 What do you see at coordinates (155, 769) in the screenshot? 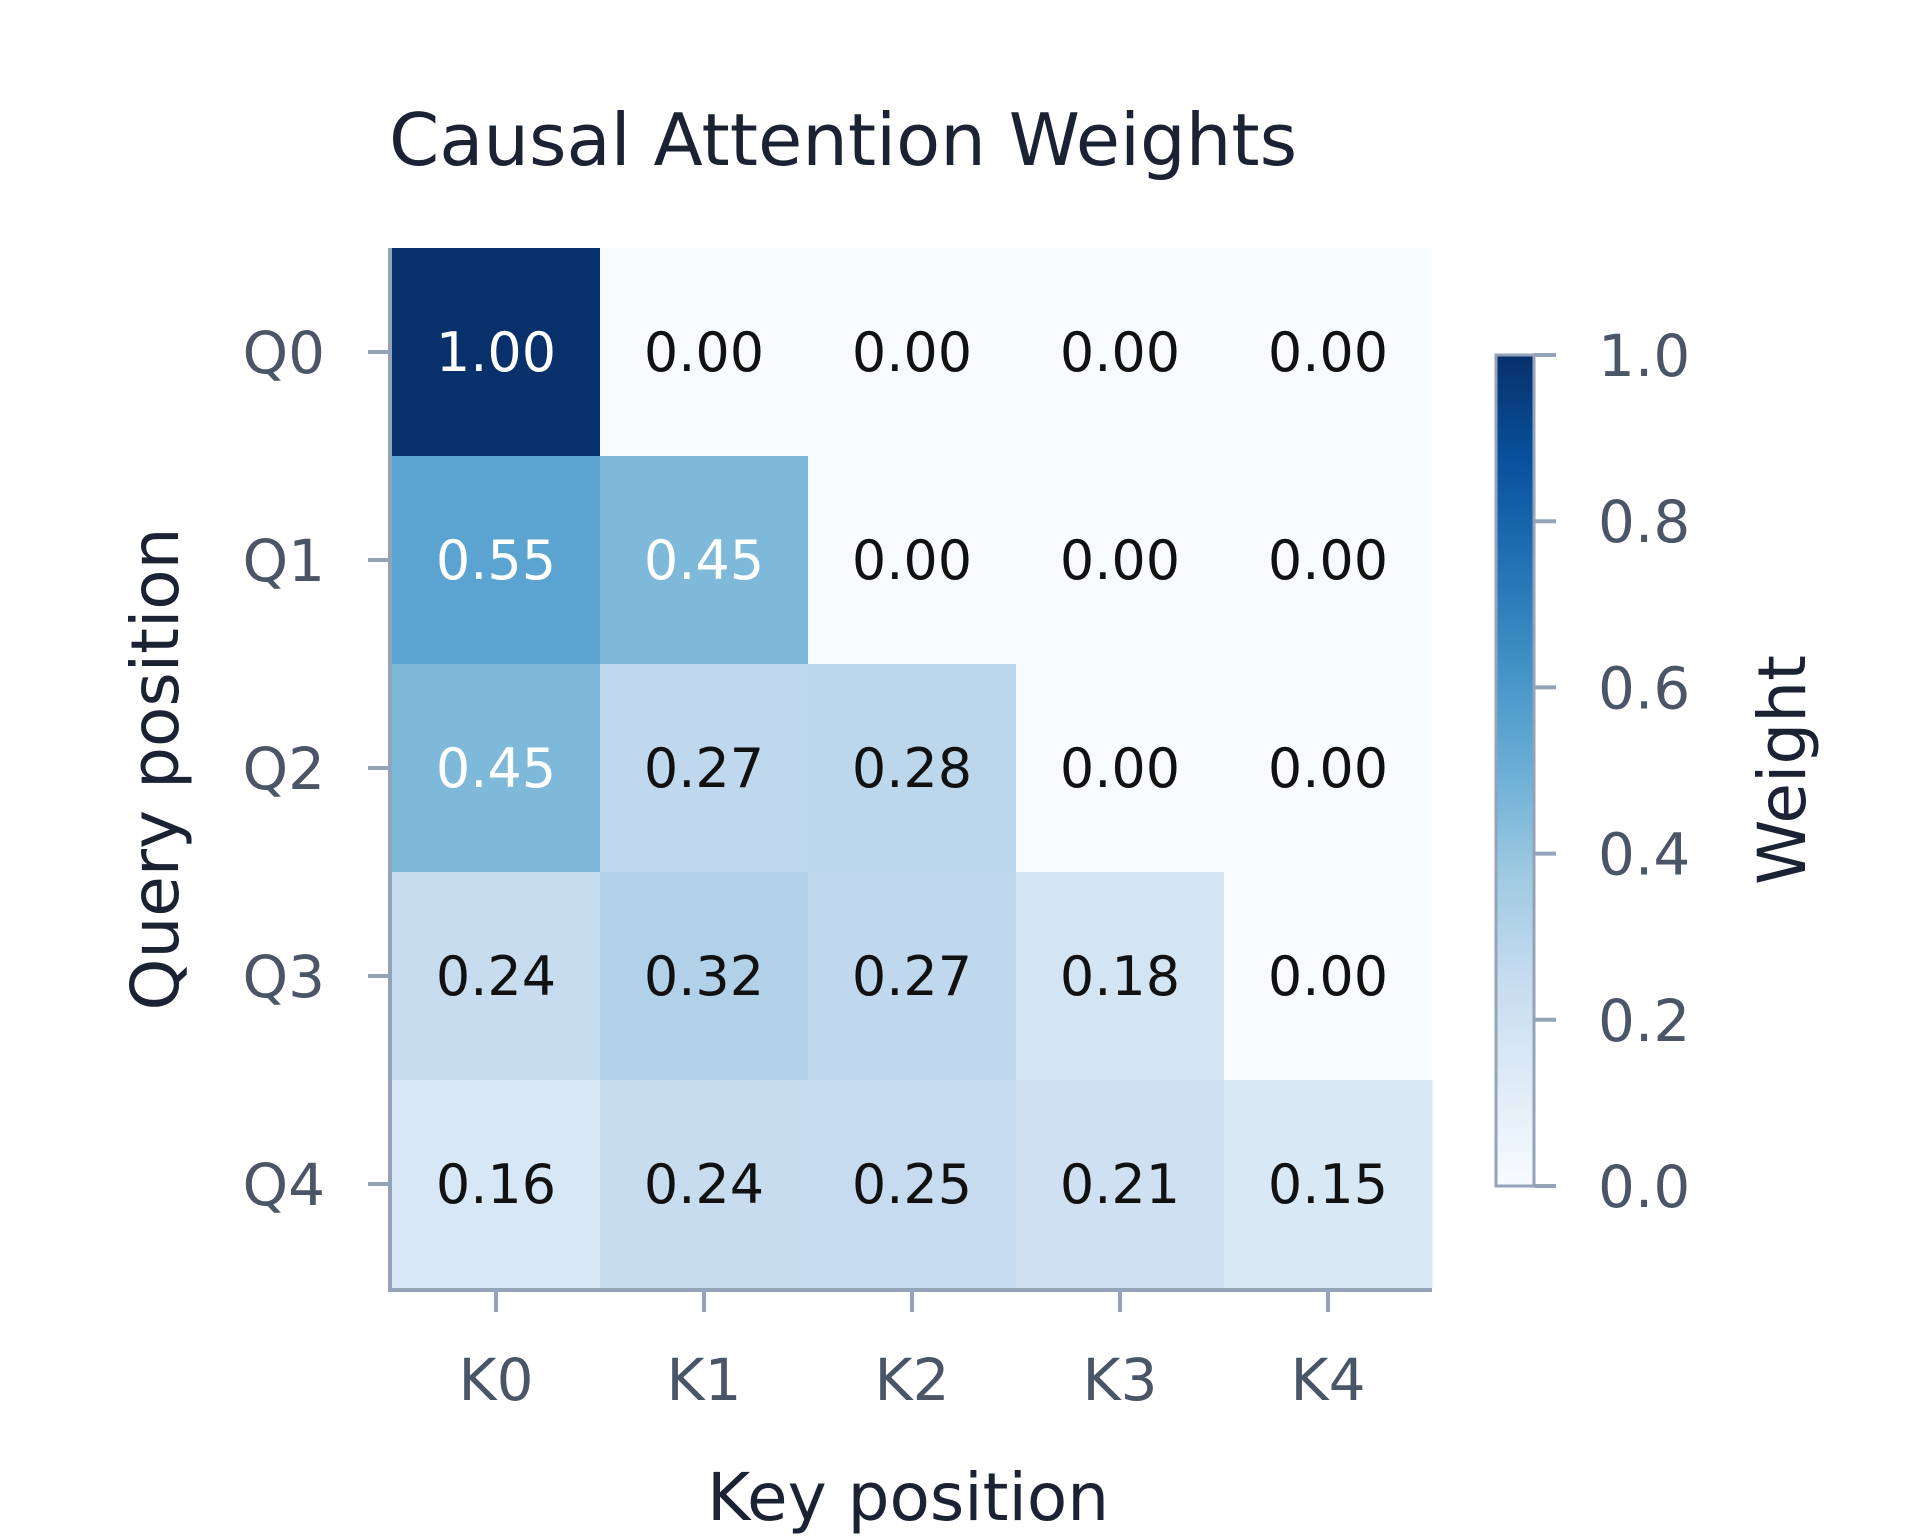
I see `y-axis-label: Query position` at bounding box center [155, 769].